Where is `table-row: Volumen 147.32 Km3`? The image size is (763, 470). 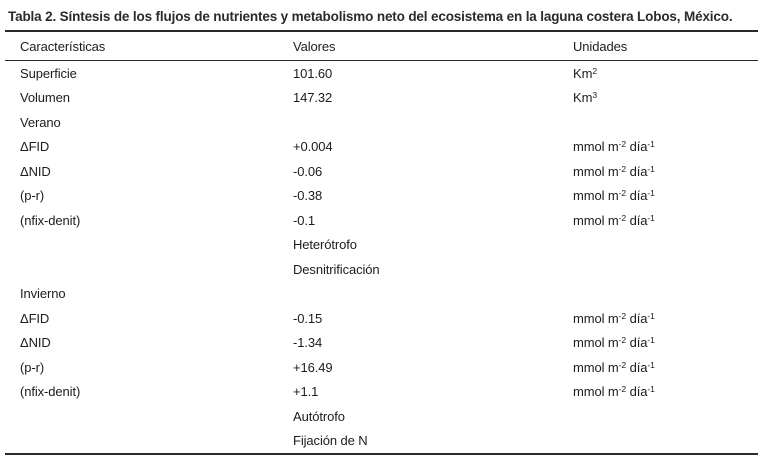
table-row: Volumen 147.32 Km3 is located at coordinates (381, 98).